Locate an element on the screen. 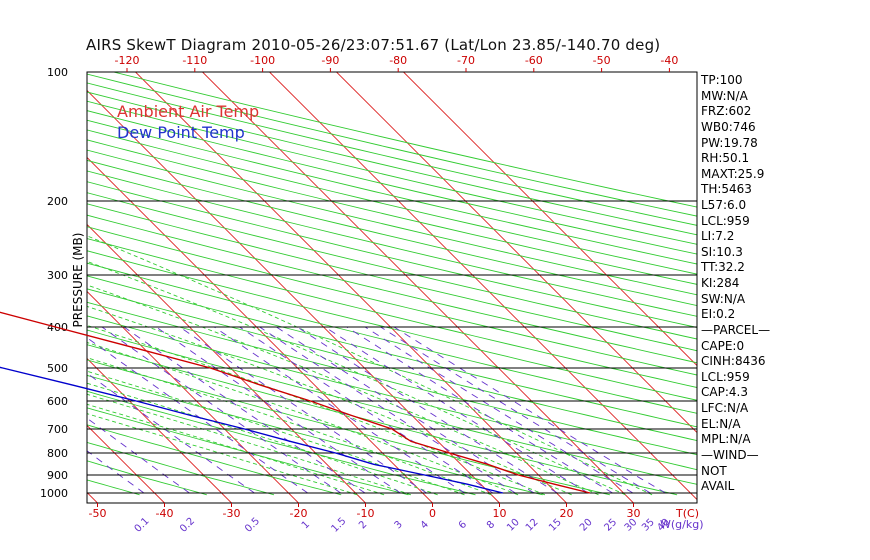  bottom-temp-tick-label: -30 is located at coordinates (232, 513).